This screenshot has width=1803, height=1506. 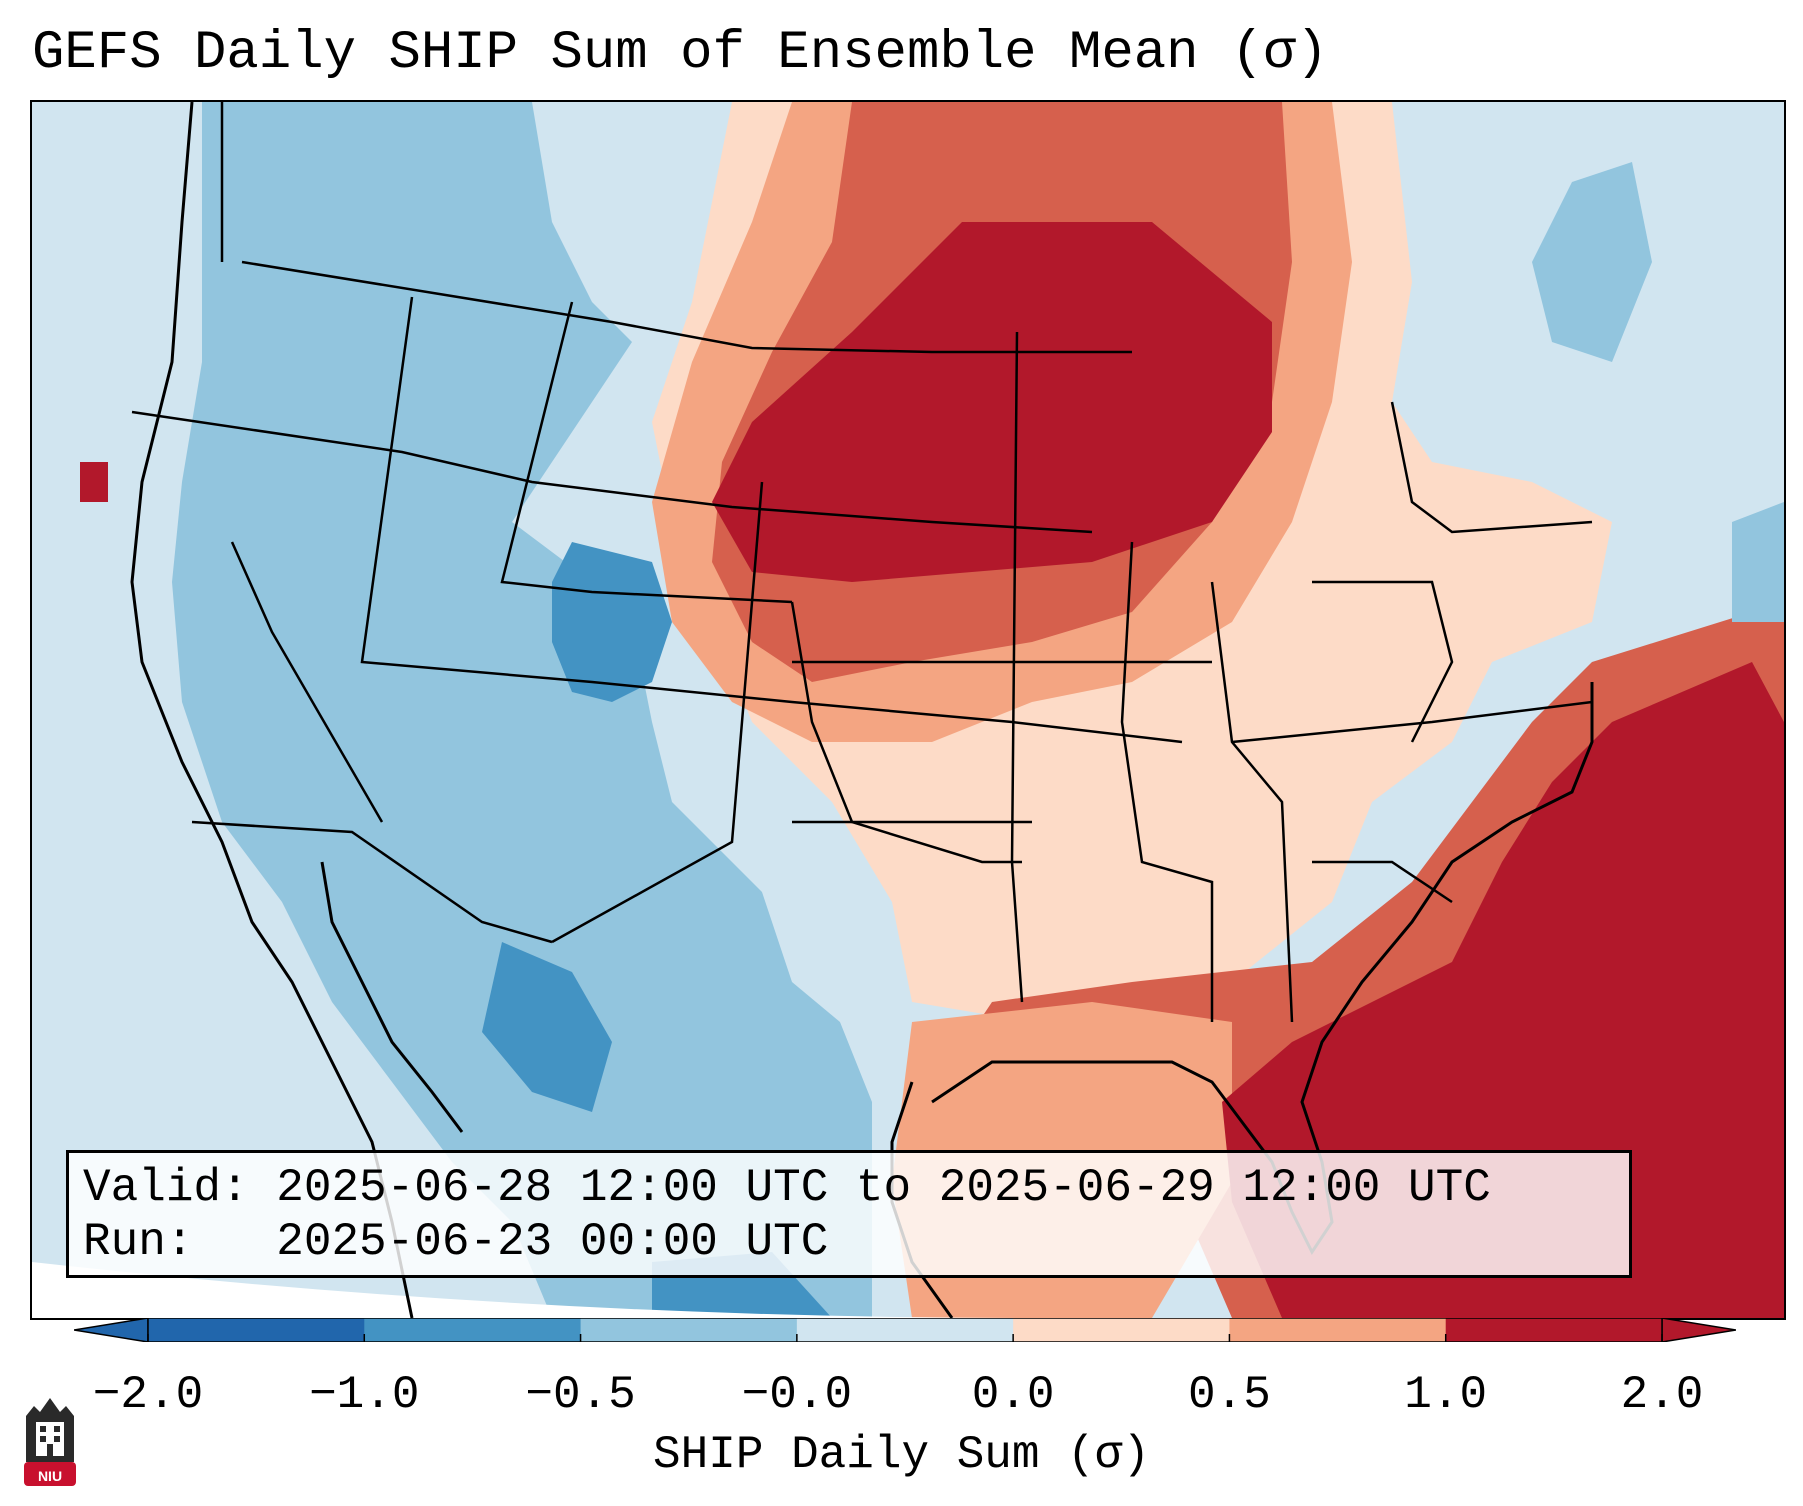 What do you see at coordinates (580, 1395) in the screenshot?
I see `colorbar-tick-label: −0.5` at bounding box center [580, 1395].